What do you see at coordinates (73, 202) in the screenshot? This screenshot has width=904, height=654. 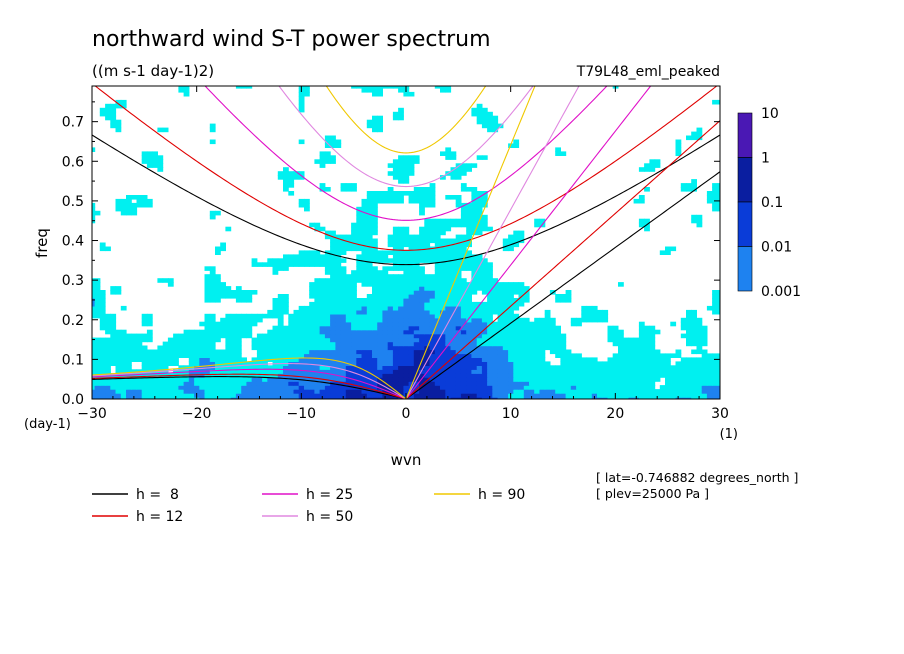 I see `y-tick-label: 0.5` at bounding box center [73, 202].